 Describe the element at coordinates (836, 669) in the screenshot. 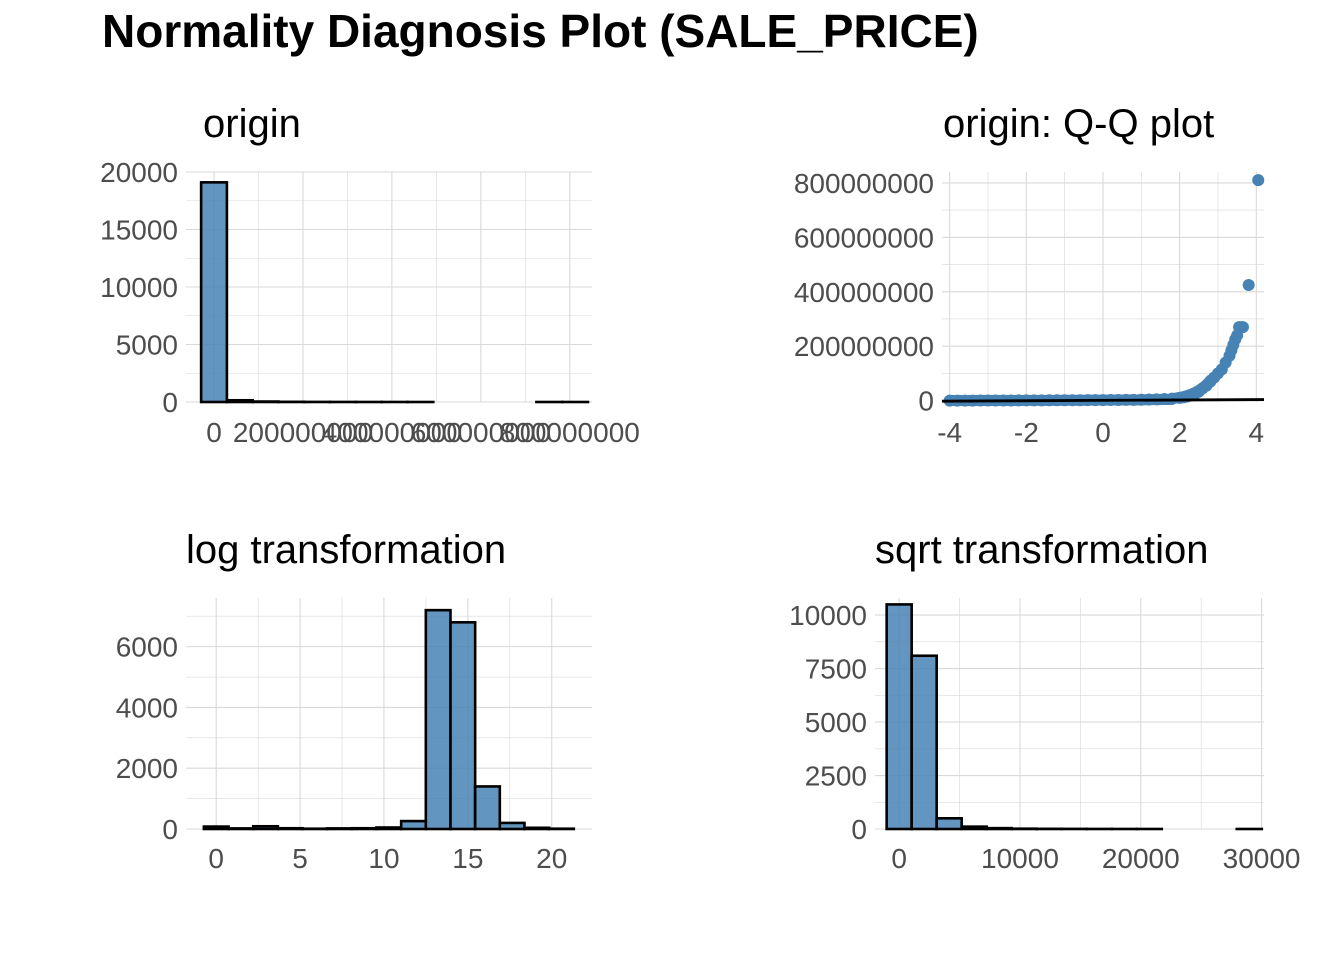

I see `y-tick-label: 7500` at that location.